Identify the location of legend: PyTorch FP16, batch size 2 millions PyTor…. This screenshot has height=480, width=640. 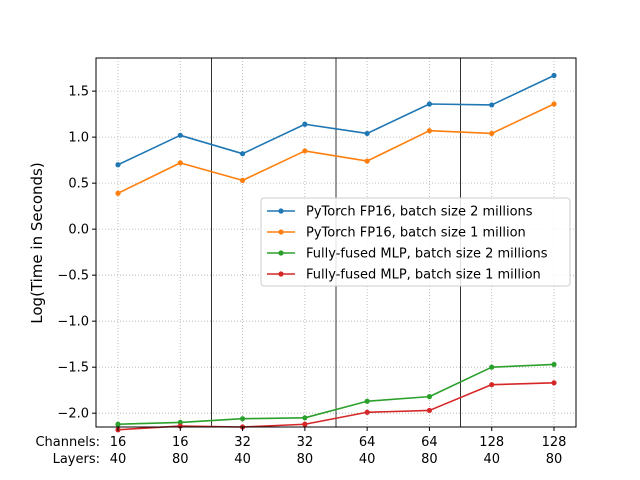
(415, 242).